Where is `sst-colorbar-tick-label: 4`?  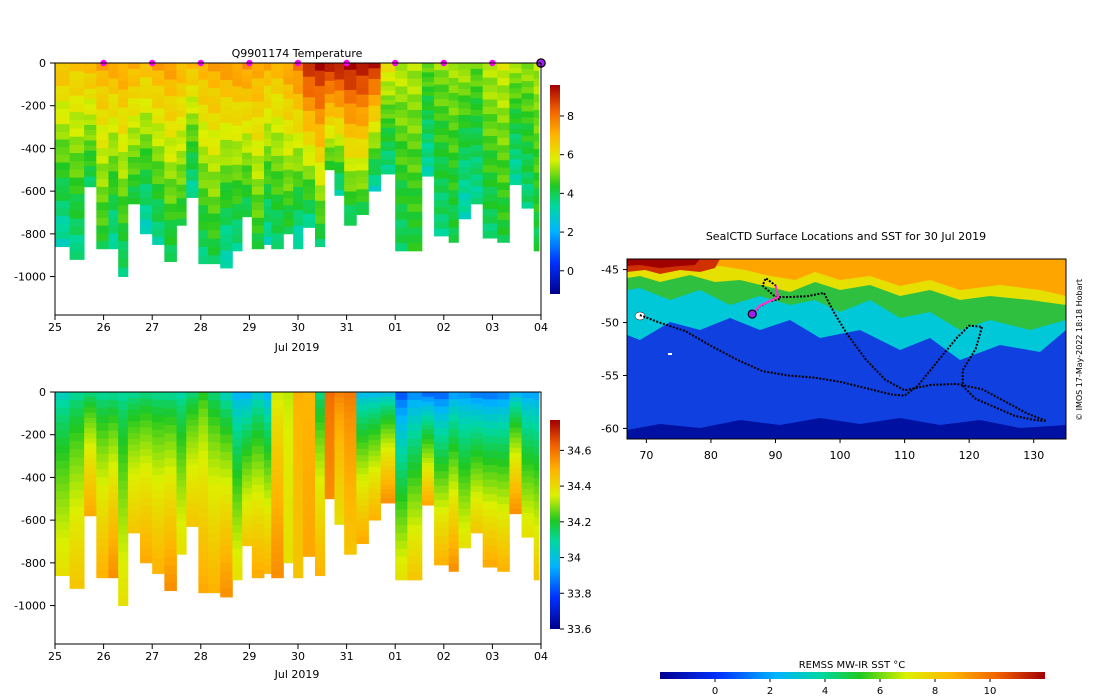
sst-colorbar-tick-label: 4 is located at coordinates (825, 691).